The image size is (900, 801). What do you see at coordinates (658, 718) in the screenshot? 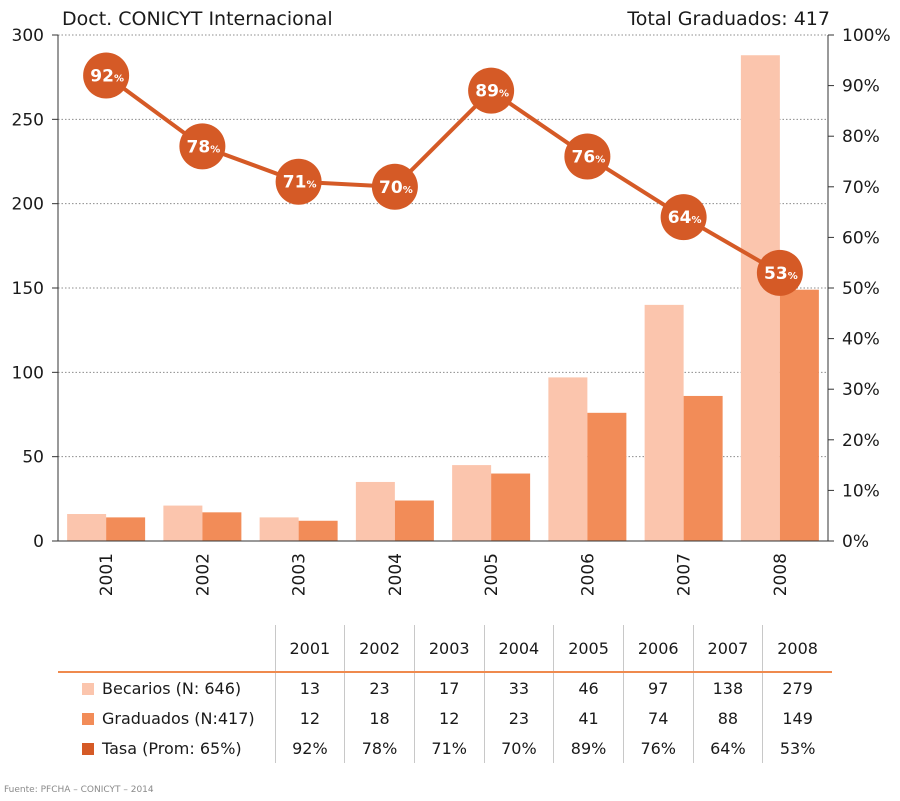
I see `table-cell: 74` at bounding box center [658, 718].